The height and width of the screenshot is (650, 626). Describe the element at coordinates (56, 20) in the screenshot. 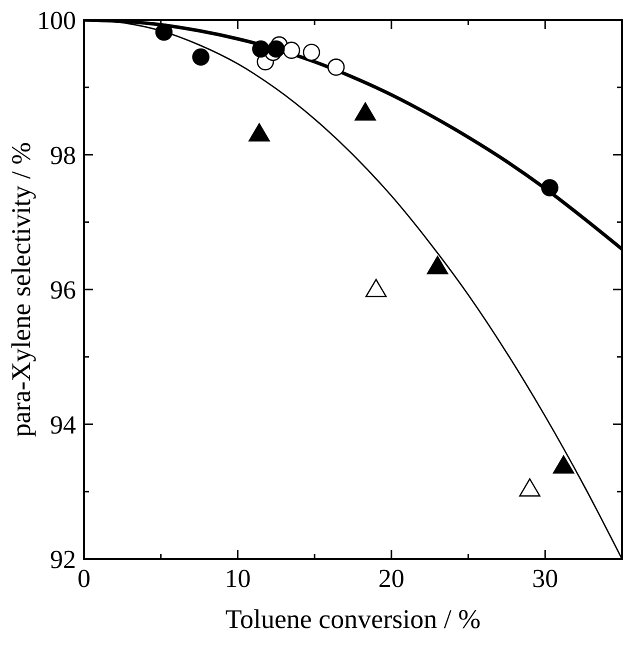

I see `y-tick-label: 100` at that location.